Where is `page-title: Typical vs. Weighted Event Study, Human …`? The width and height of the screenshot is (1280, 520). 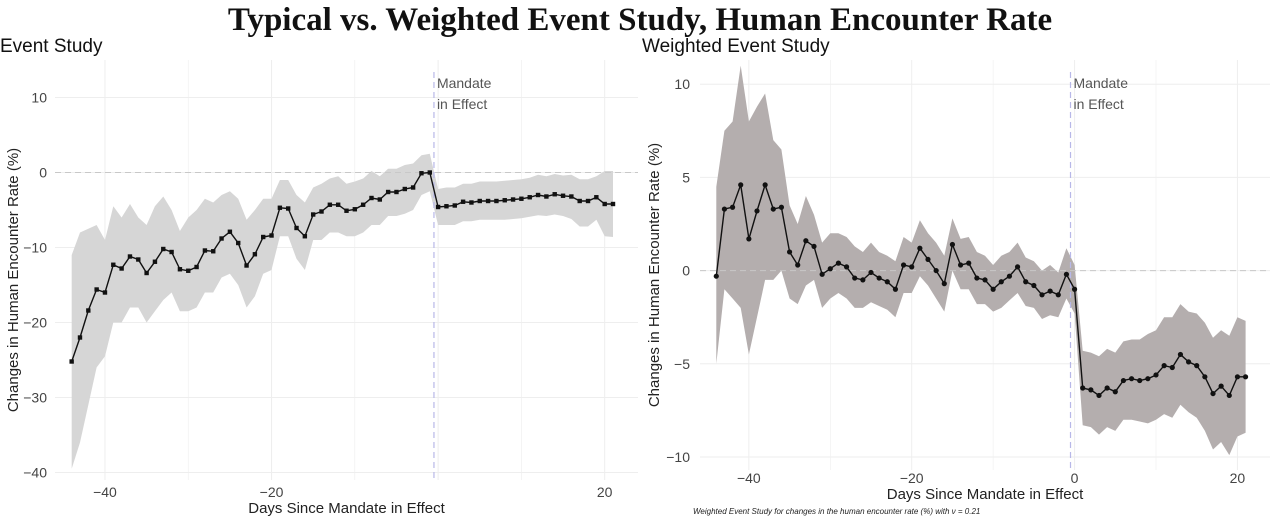 page-title: Typical vs. Weighted Event Study, Human … is located at coordinates (640, 20).